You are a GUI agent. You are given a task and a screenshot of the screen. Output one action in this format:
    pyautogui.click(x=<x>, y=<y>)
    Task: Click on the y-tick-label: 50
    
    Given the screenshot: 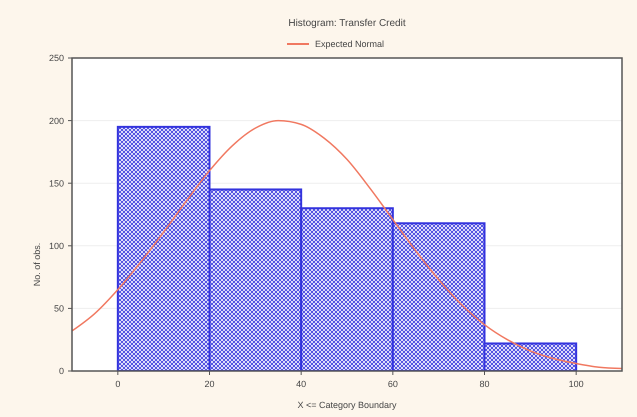 What is the action you would take?
    pyautogui.click(x=59, y=309)
    